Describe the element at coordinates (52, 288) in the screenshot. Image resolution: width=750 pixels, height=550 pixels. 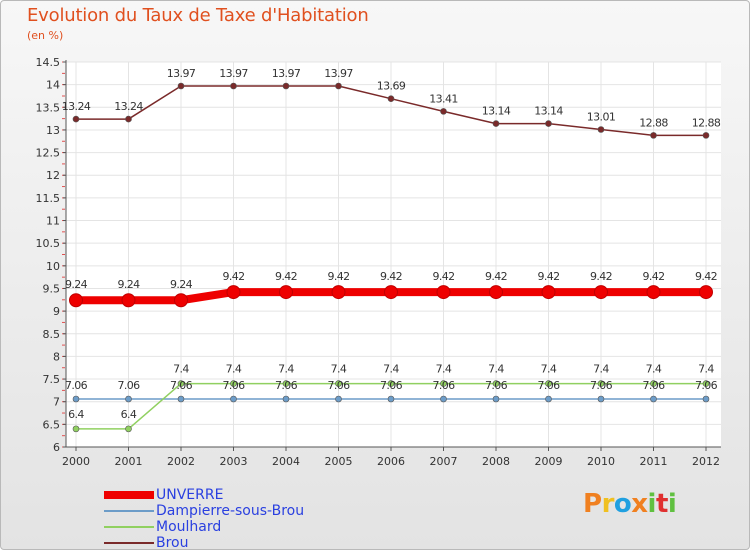
I see `y-tick-label: 9.5` at that location.